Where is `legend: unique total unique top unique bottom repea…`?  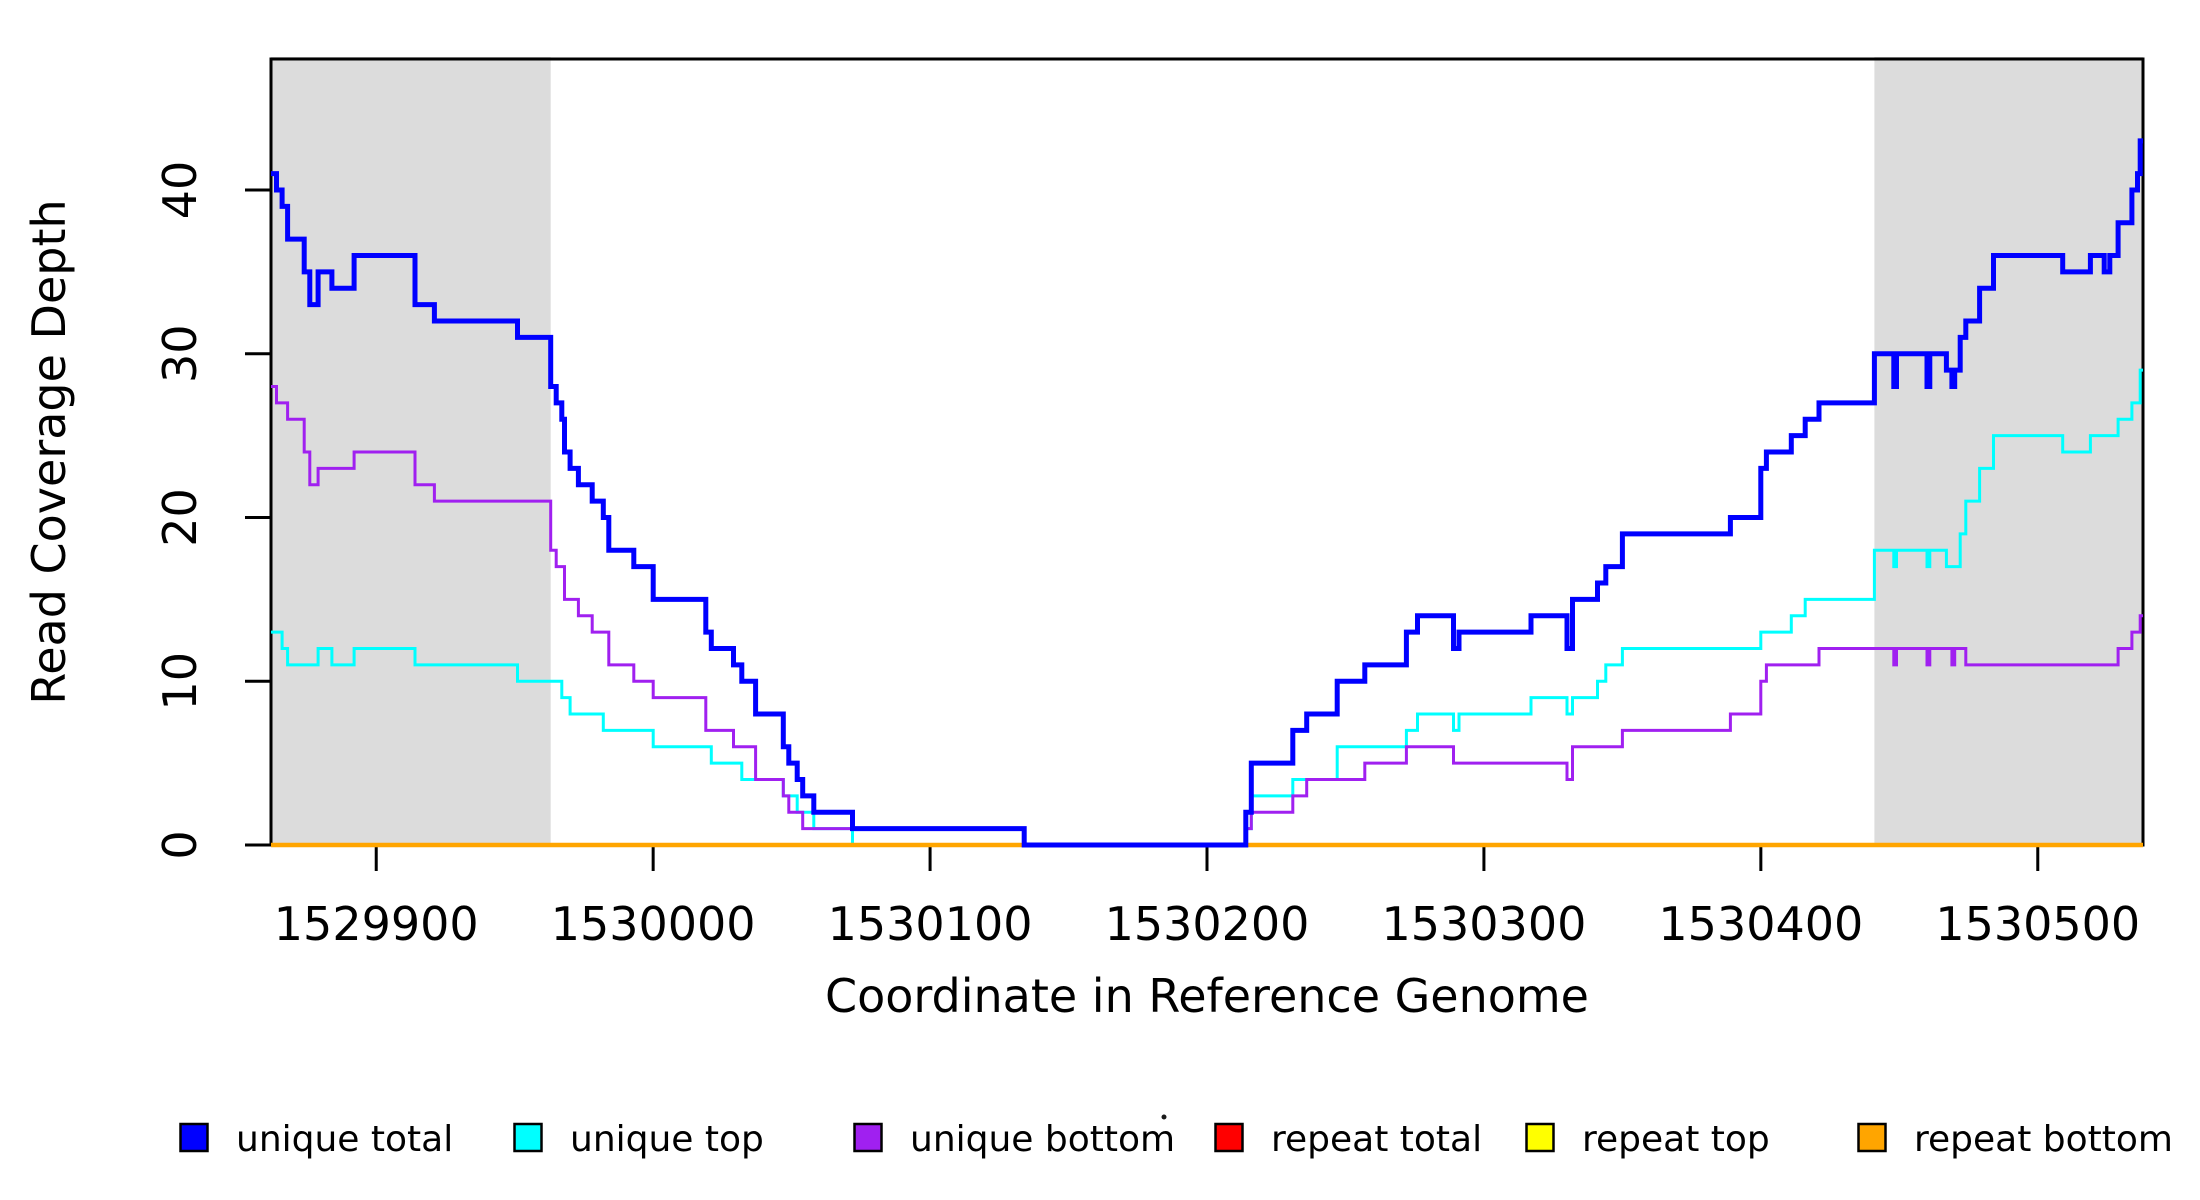
legend: unique total unique top unique bottom repea… is located at coordinates (1176, 1139).